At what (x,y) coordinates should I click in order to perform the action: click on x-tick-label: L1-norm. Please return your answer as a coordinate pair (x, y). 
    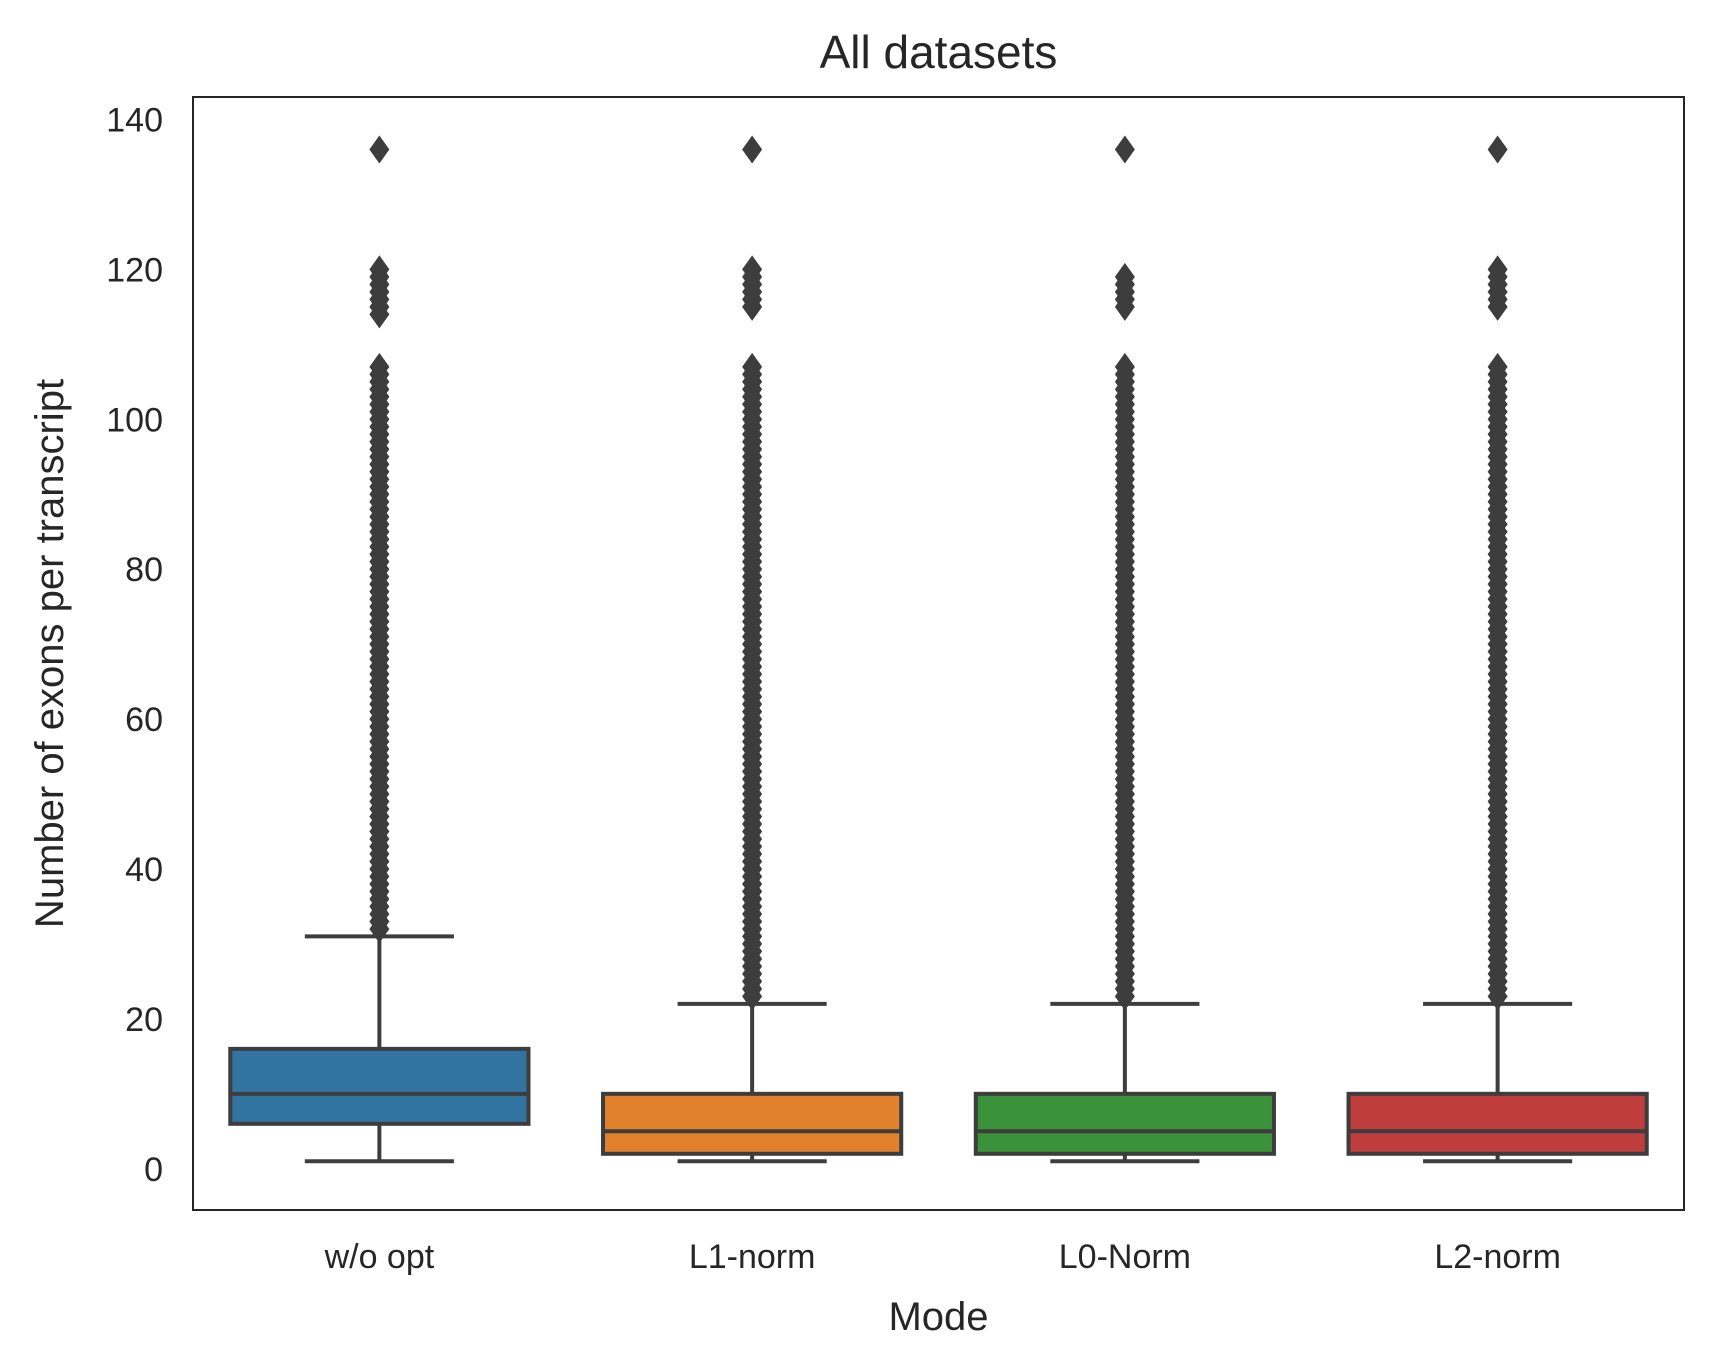
    Looking at the image, I should click on (752, 1257).